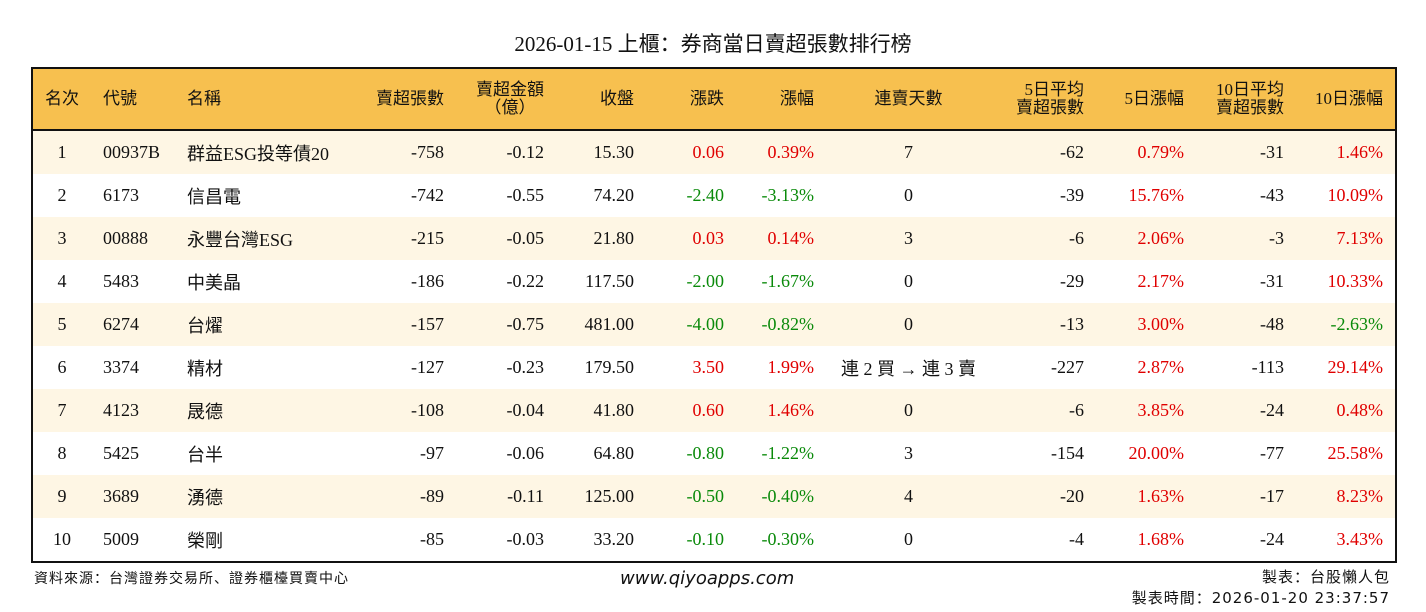  I want to click on cell-close: 33.20, so click(614, 539).